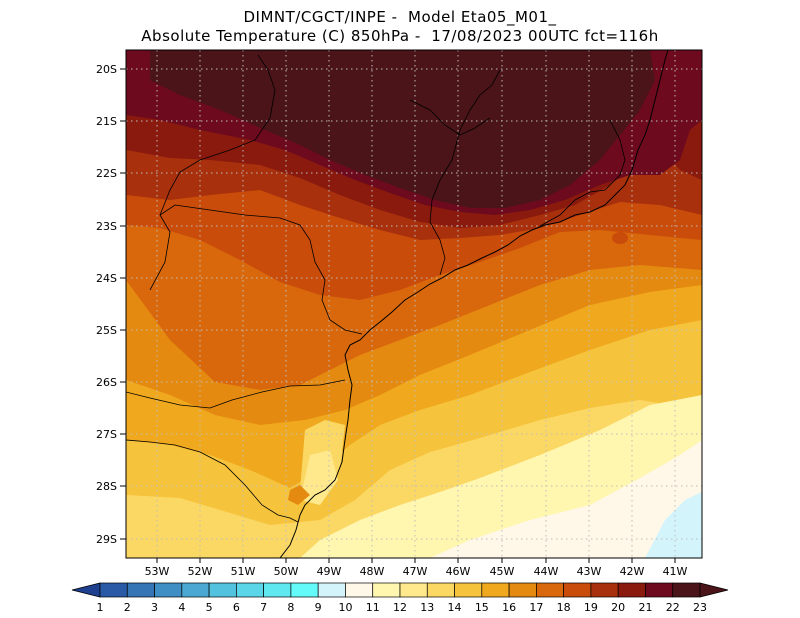 The height and width of the screenshot is (618, 800). I want to click on colorbar-label: 2, so click(127, 607).